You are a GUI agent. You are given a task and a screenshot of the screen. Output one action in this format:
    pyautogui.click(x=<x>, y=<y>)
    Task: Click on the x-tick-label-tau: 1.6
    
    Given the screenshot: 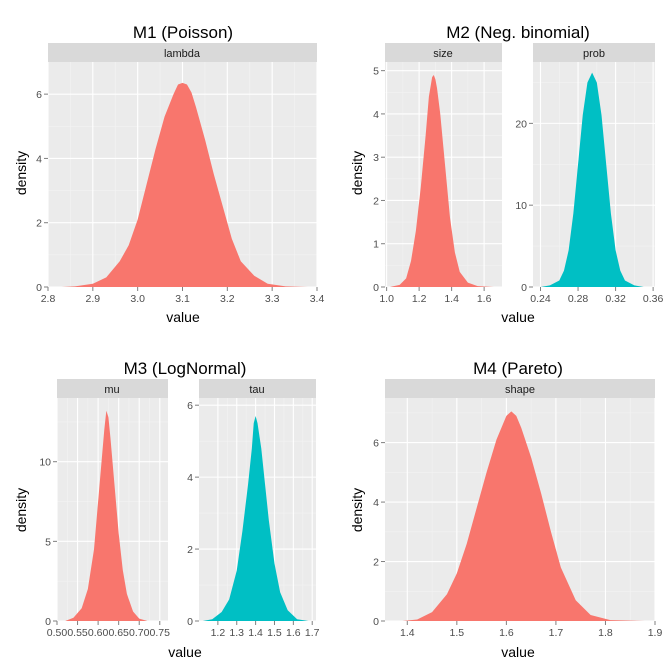 What is the action you would take?
    pyautogui.click(x=293, y=633)
    